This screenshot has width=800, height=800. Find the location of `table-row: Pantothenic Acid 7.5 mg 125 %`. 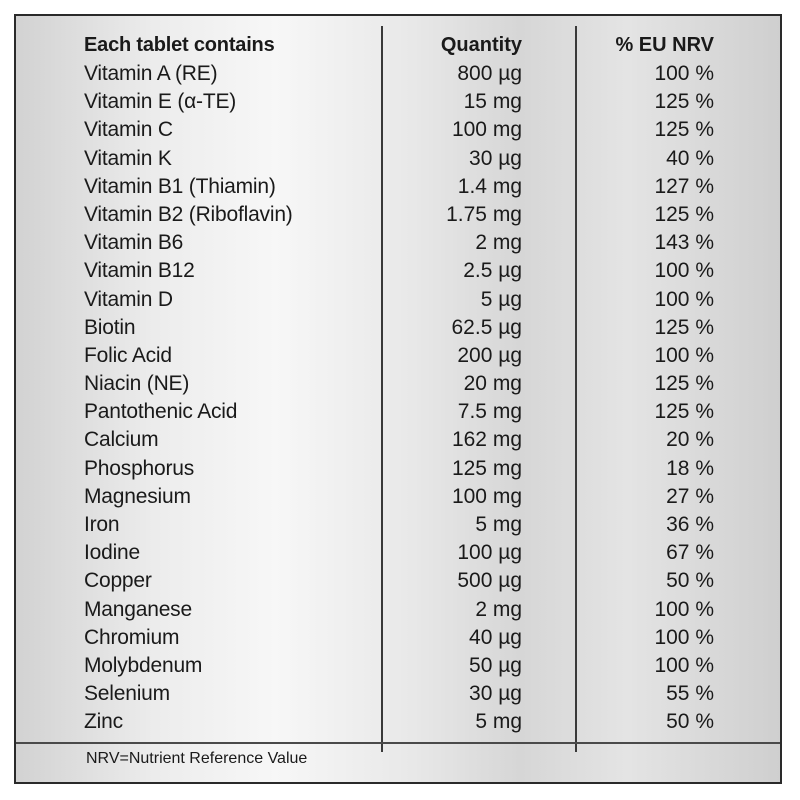

table-row: Pantothenic Acid 7.5 mg 125 % is located at coordinates (398, 412).